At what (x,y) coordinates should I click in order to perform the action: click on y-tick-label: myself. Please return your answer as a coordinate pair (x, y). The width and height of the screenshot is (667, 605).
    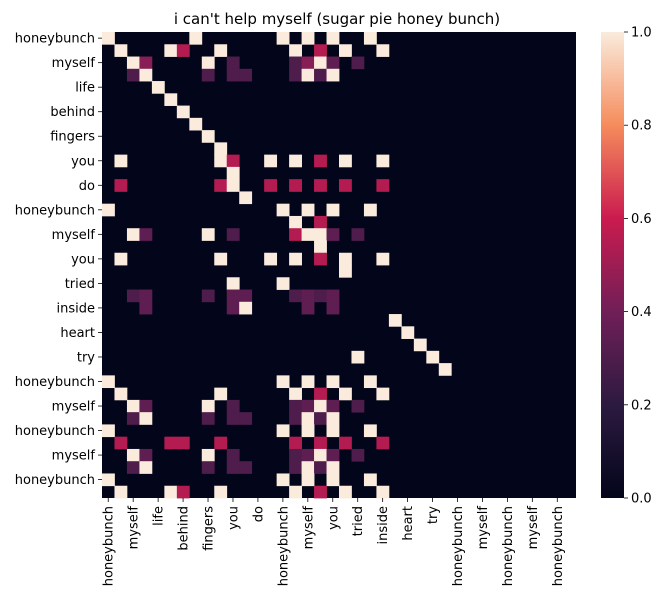
    Looking at the image, I should click on (74, 235).